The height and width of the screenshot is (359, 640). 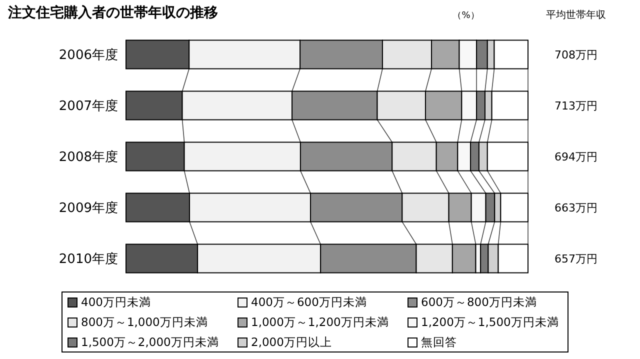 I want to click on y-tick-label: 2007年度, so click(x=88, y=106).